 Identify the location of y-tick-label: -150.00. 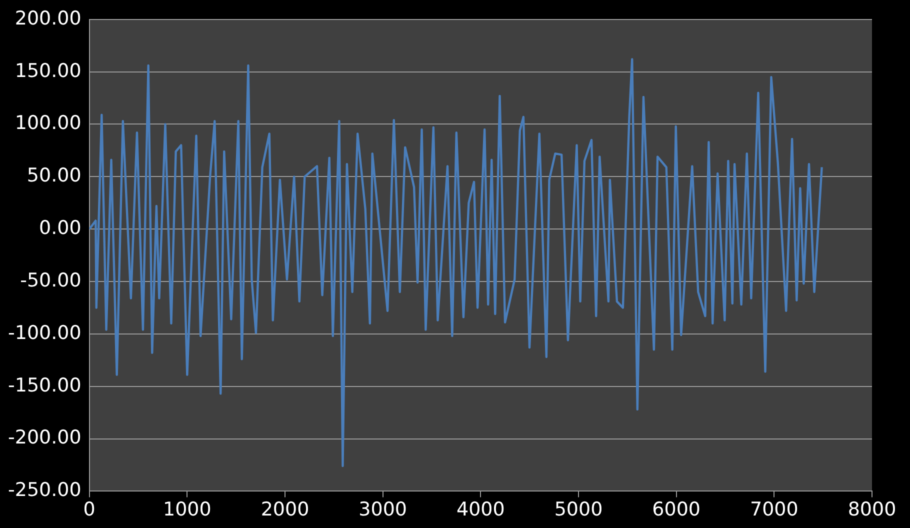
(45, 385).